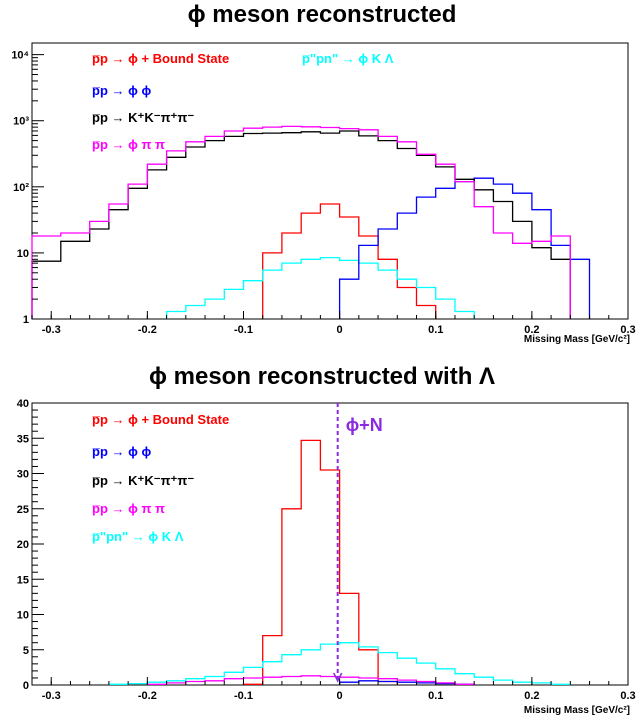 Image resolution: width=640 pixels, height=722 pixels. I want to click on bottom-y-tick-label: 40, so click(23, 404).